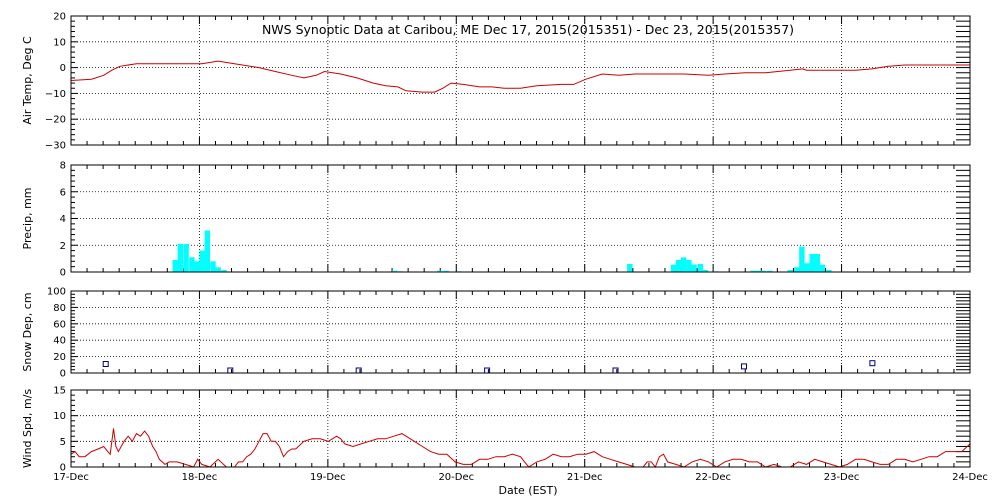 This screenshot has width=1000, height=500. What do you see at coordinates (456, 477) in the screenshot?
I see `x-tick-label: 20-Dec` at bounding box center [456, 477].